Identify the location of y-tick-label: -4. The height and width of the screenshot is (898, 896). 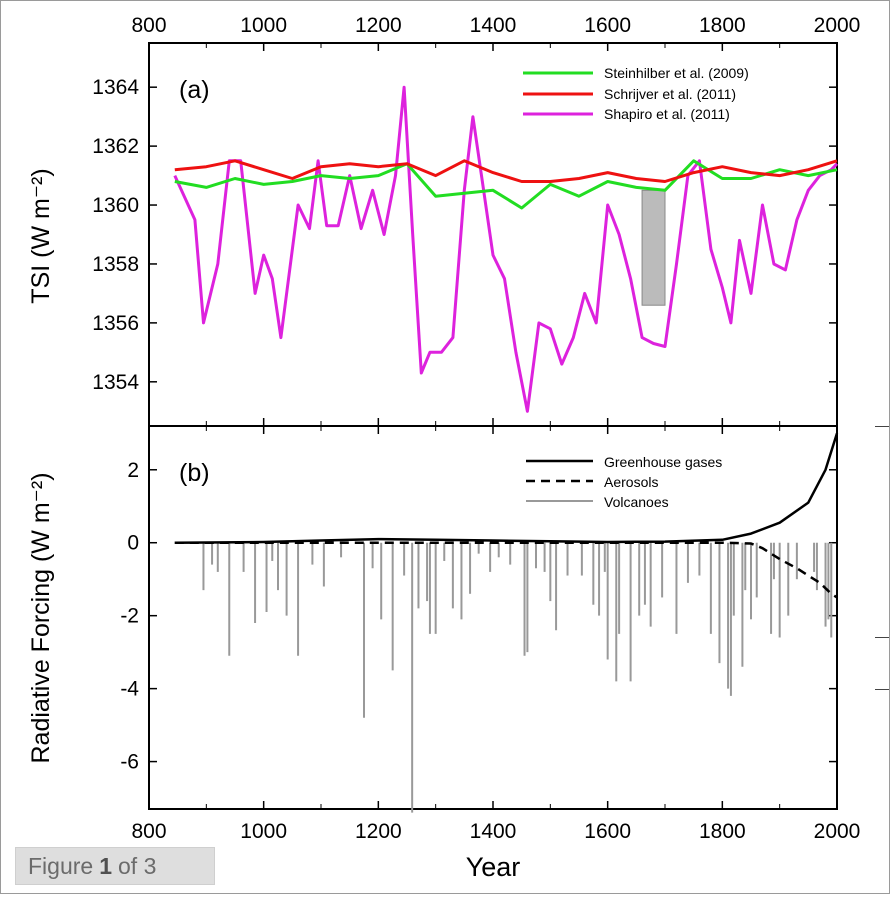
(129, 689).